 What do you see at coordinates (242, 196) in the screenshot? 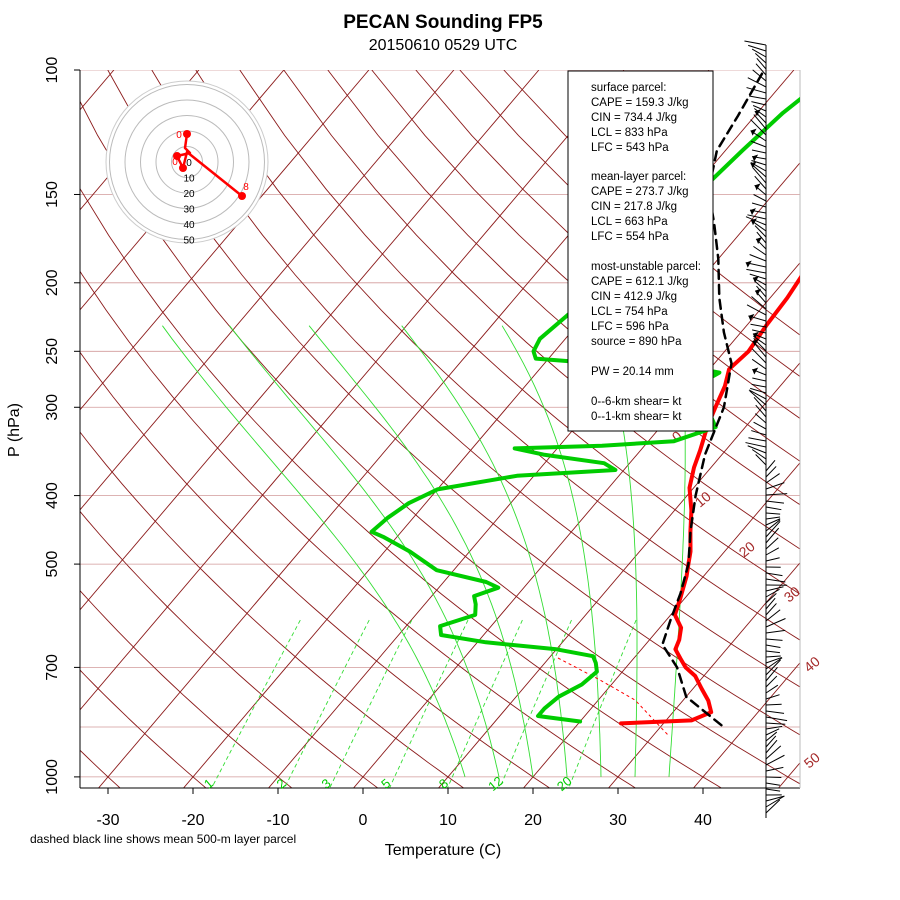
I see `hodograph-point` at bounding box center [242, 196].